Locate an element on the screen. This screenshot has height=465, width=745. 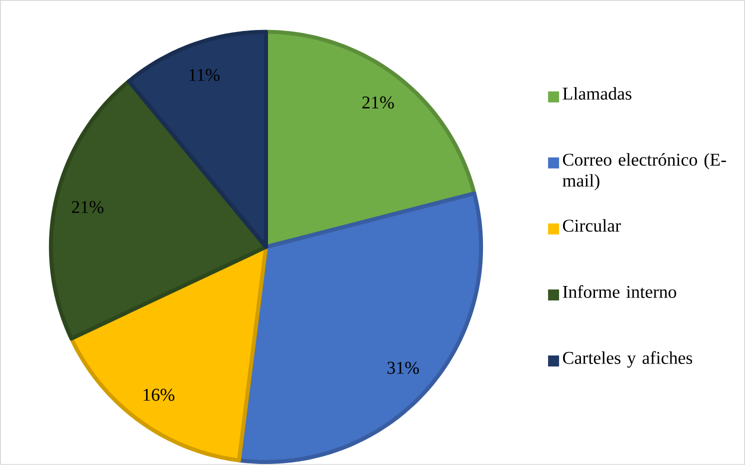
legend-label: Correo electrónico (E-mail) is located at coordinates (644, 171).